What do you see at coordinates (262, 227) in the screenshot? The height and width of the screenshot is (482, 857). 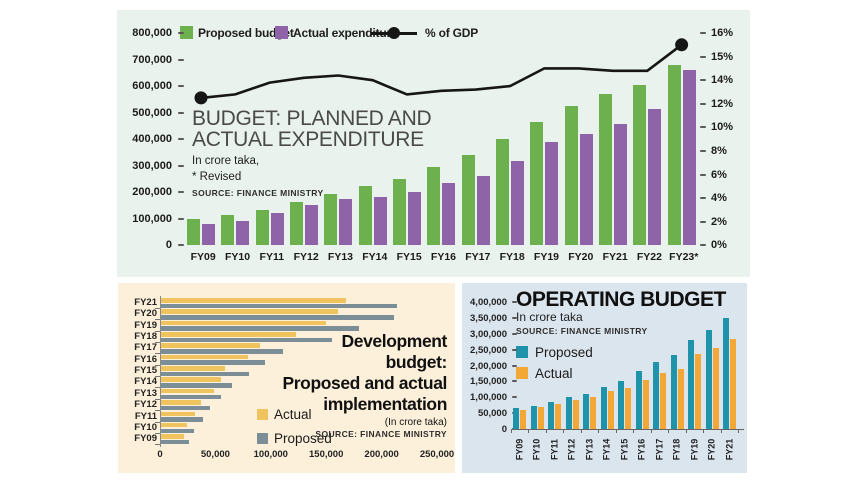 I see `bar-proposed-FY11` at bounding box center [262, 227].